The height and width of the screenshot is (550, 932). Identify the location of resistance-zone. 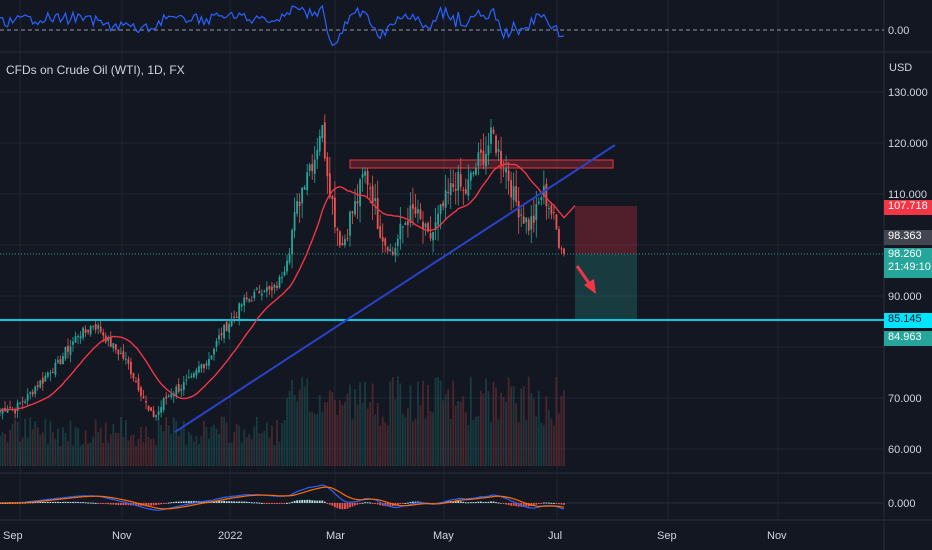
(481, 164).